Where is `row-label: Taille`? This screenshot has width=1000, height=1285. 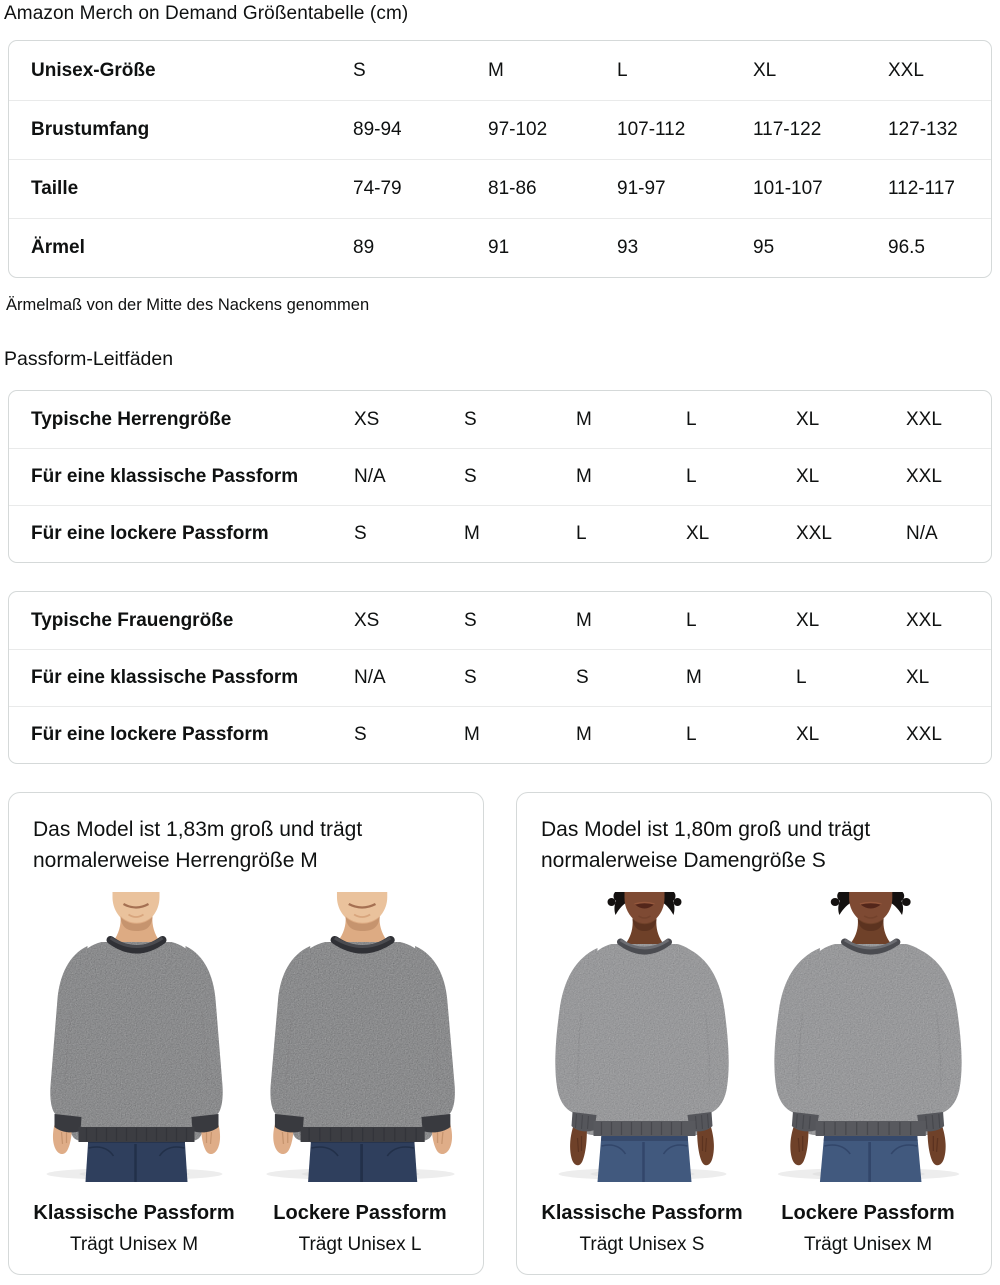 row-label: Taille is located at coordinates (55, 188).